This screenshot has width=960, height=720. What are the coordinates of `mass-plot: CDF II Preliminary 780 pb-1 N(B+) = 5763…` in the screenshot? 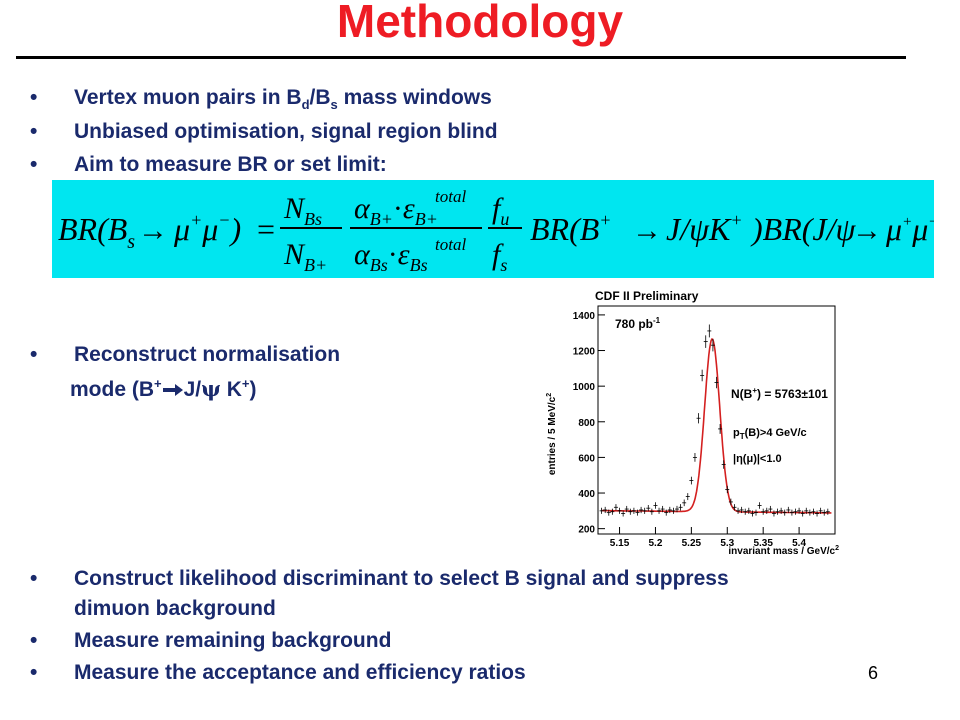 It's located at (691, 421).